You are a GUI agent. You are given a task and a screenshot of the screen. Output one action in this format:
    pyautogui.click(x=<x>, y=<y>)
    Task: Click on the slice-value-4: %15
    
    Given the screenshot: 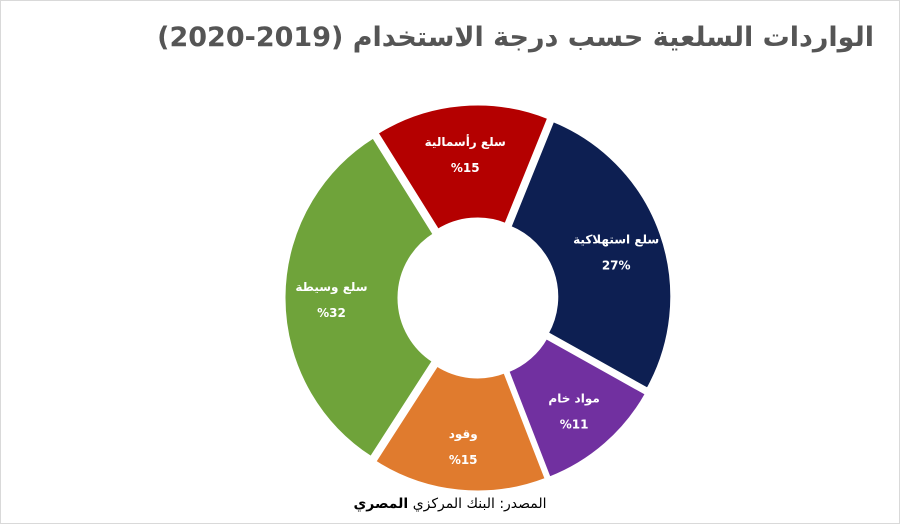 What is the action you would take?
    pyautogui.click(x=465, y=168)
    